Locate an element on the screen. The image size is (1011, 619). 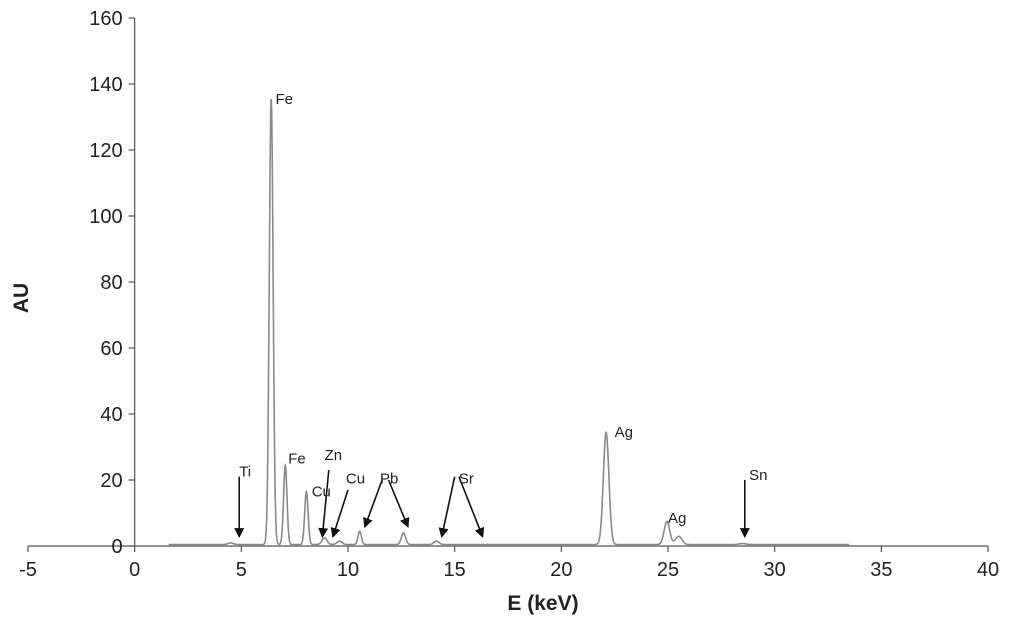
x-tick-label: 0 is located at coordinates (134, 570).